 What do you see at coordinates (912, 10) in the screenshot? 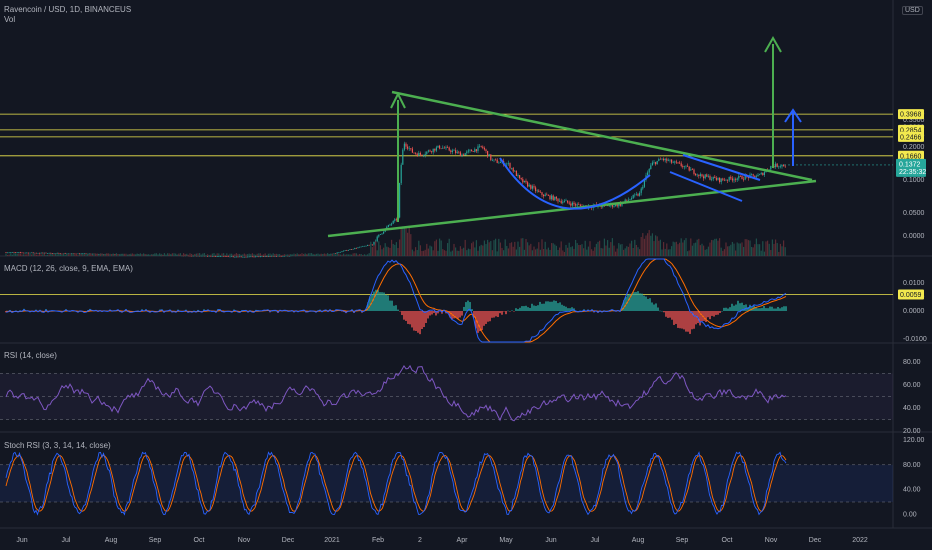
I see `currency-button: USD` at bounding box center [912, 10].